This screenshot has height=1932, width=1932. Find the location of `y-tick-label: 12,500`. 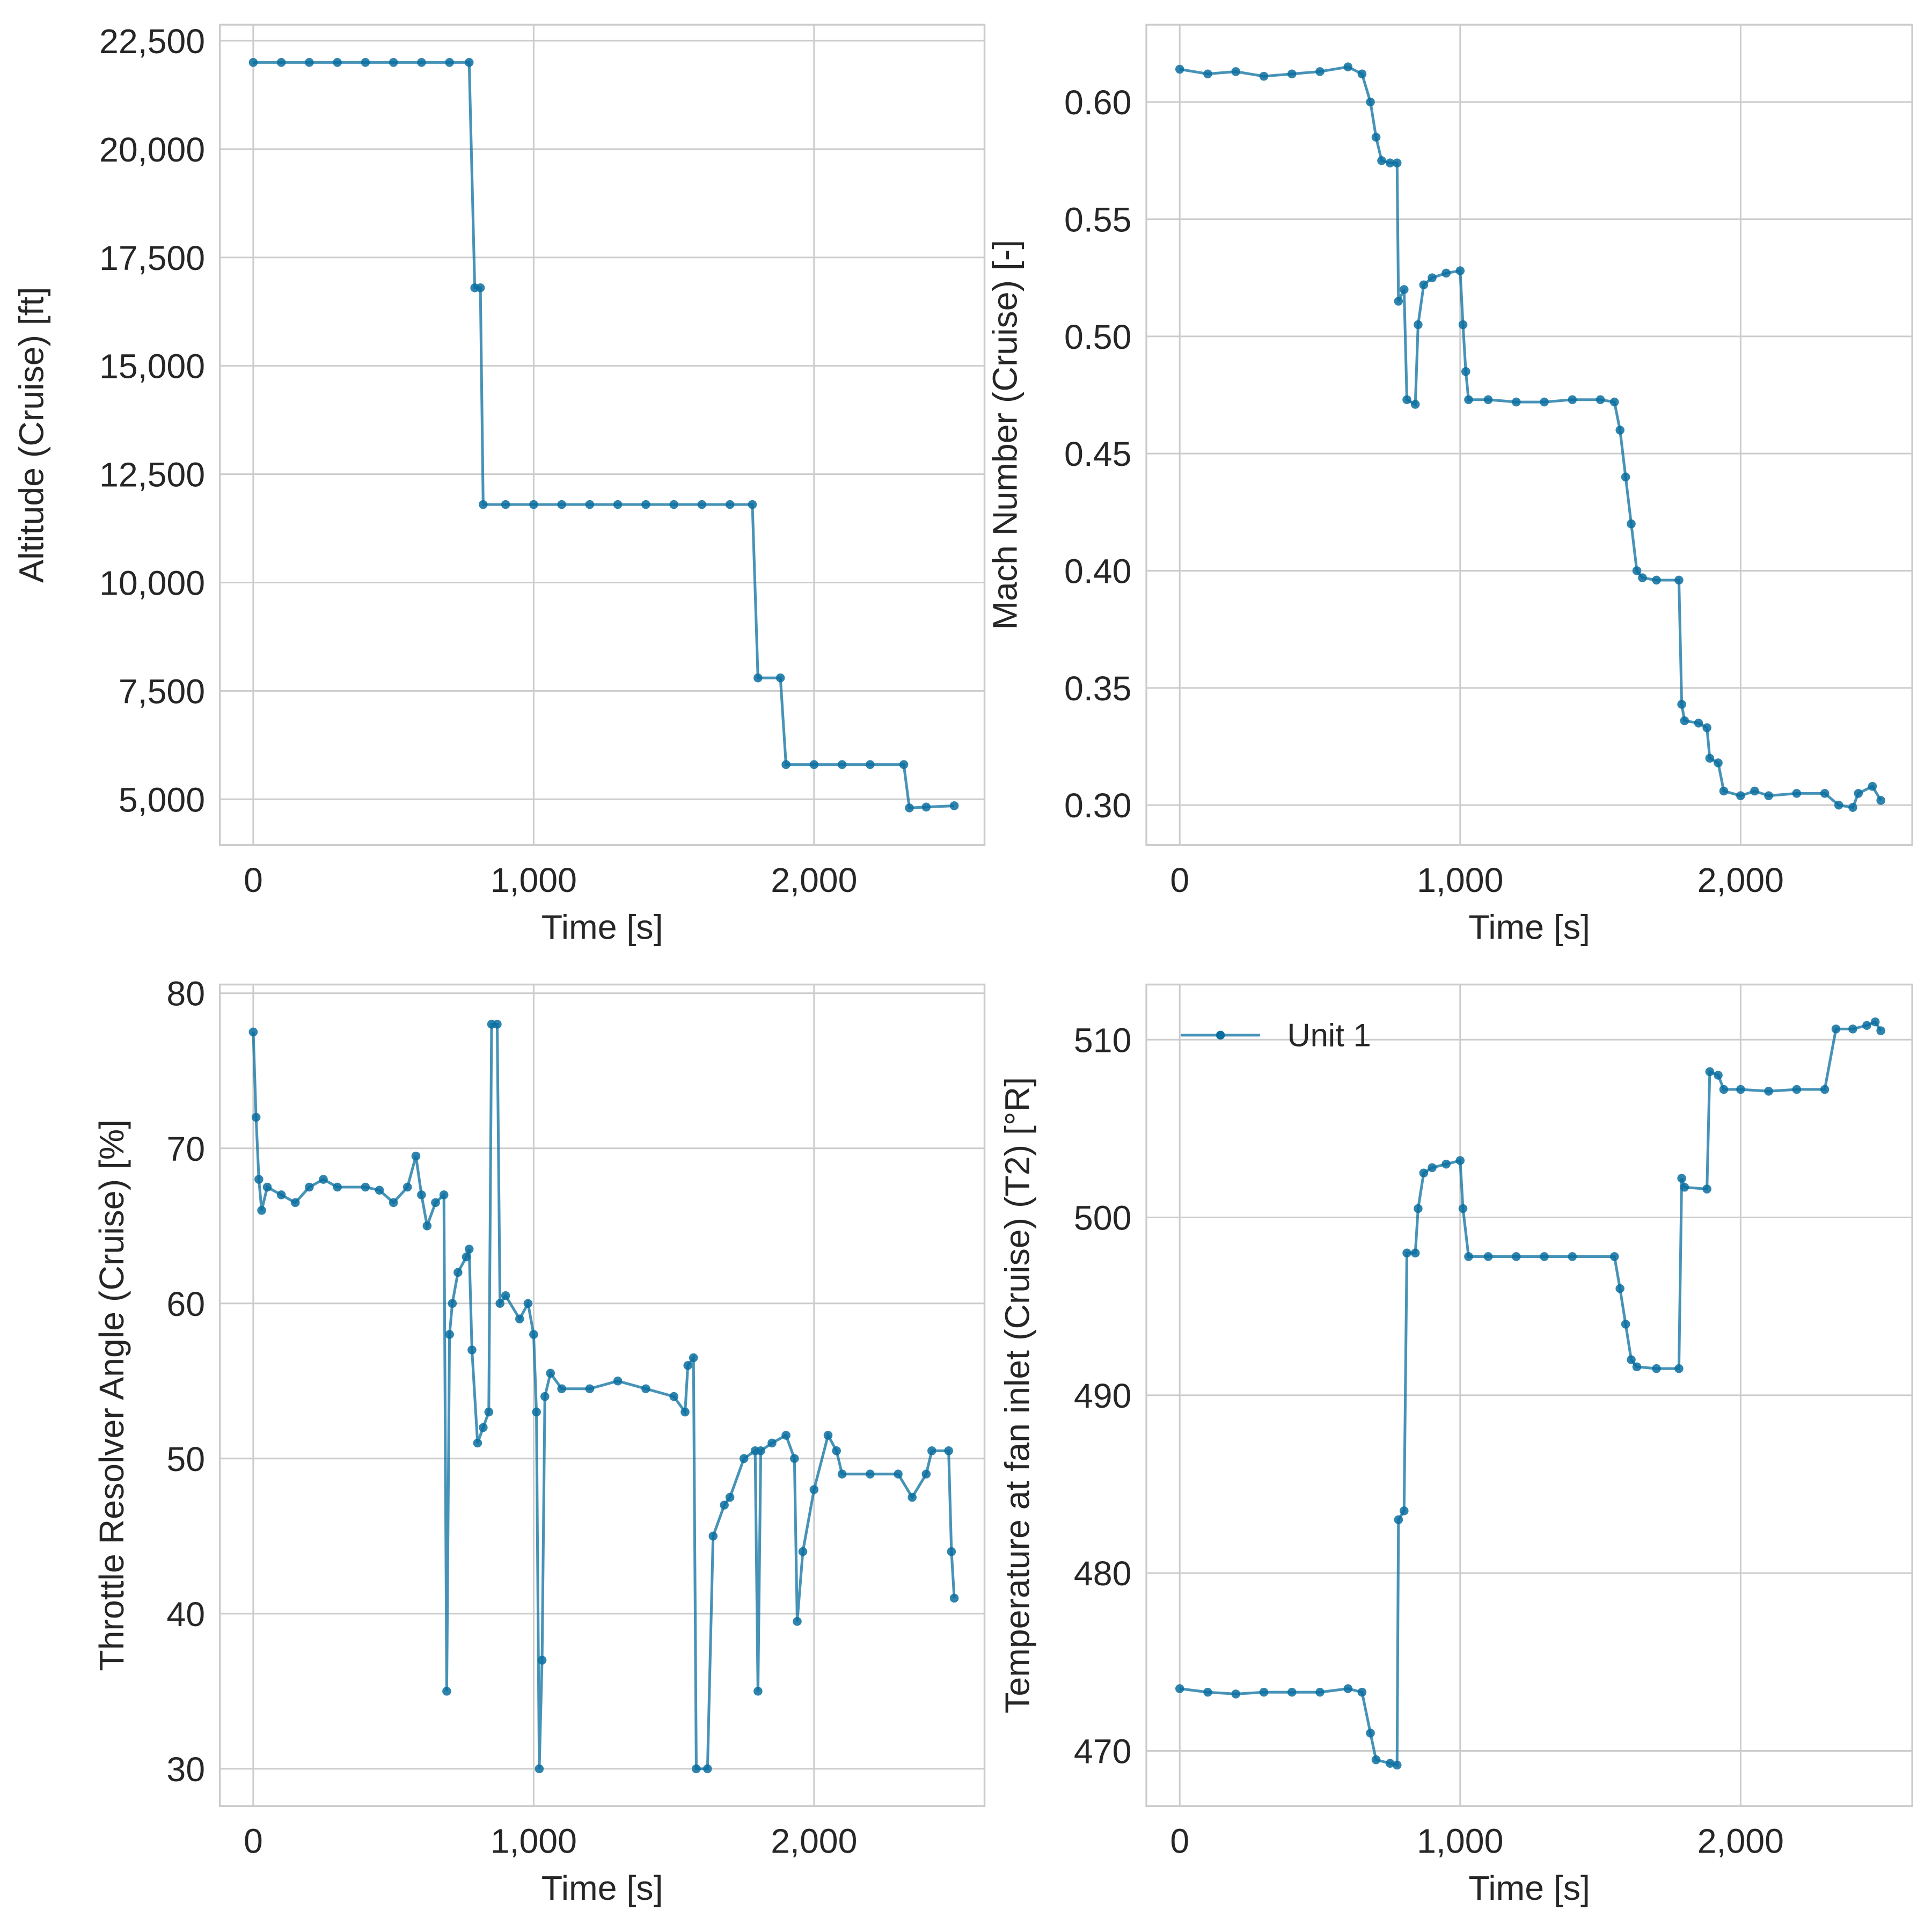

y-tick-label: 12,500 is located at coordinates (152, 475).